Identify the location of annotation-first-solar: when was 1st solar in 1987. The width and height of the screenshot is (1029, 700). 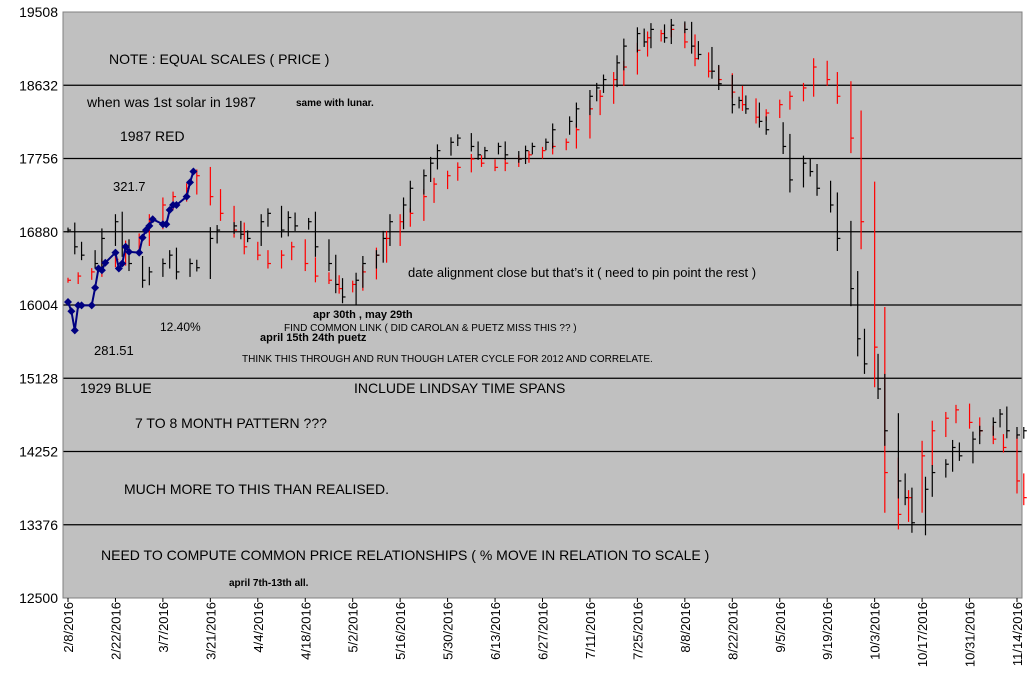
(171, 102).